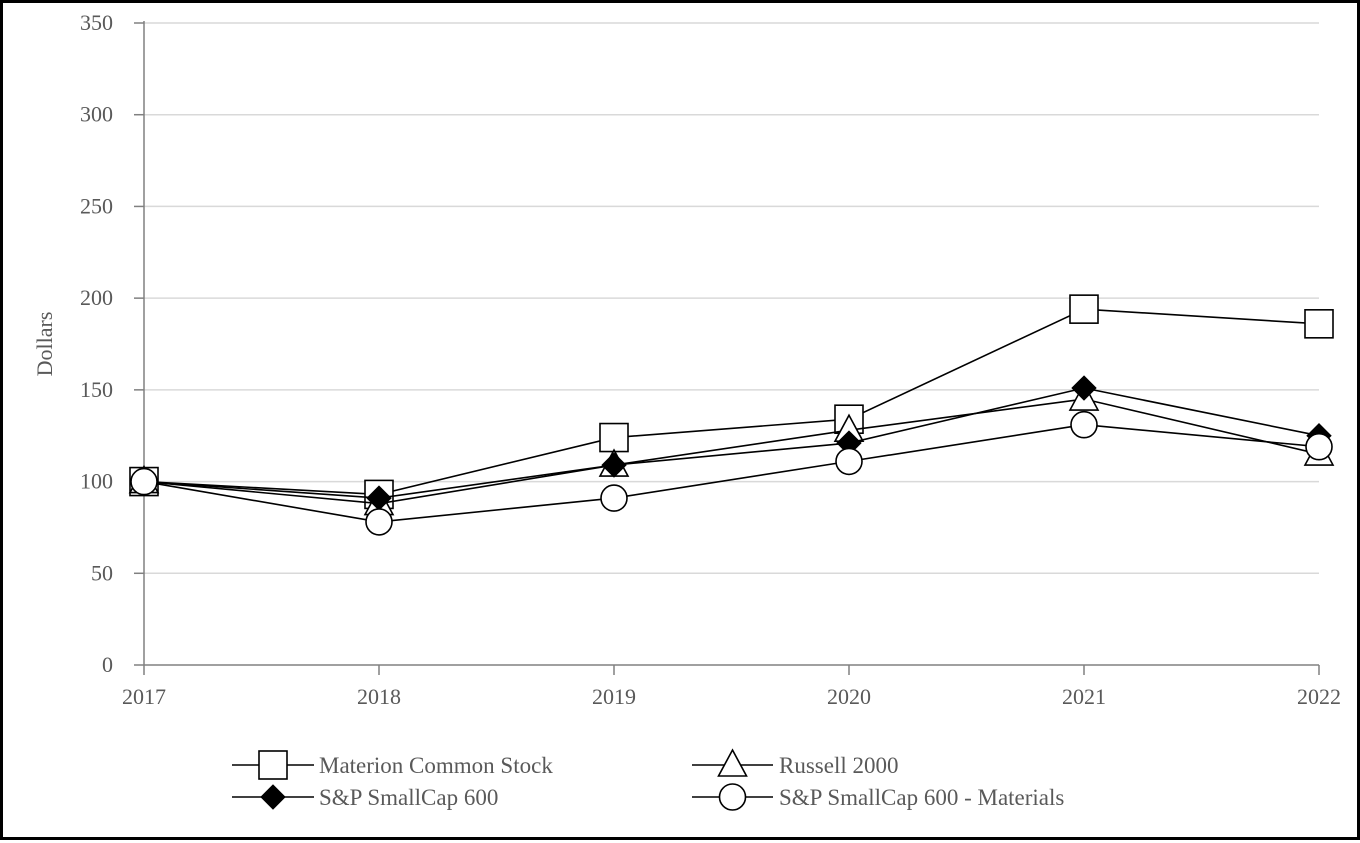 This screenshot has width=1360, height=843. I want to click on x-tick-label: 2022, so click(1319, 696).